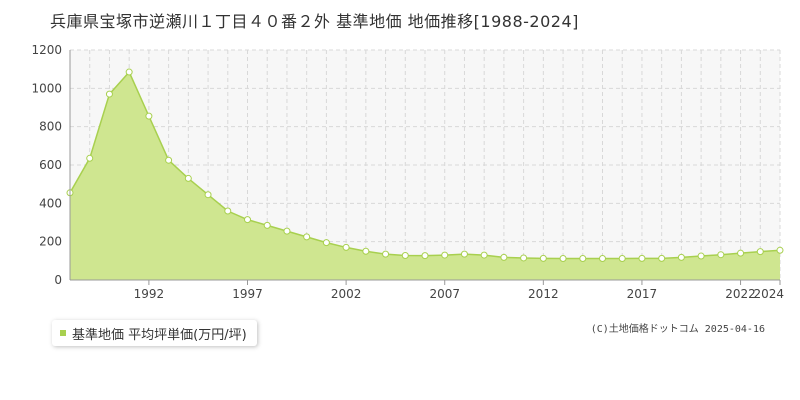 The width and height of the screenshot is (800, 400). Describe the element at coordinates (247, 294) in the screenshot. I see `x-tick-label: 1997` at that location.